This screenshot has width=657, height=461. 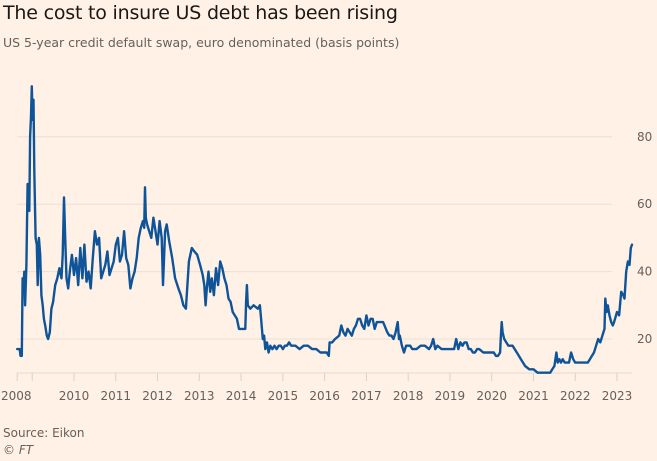 What do you see at coordinates (115, 396) in the screenshot?
I see `x-tick-label: 2011` at bounding box center [115, 396].